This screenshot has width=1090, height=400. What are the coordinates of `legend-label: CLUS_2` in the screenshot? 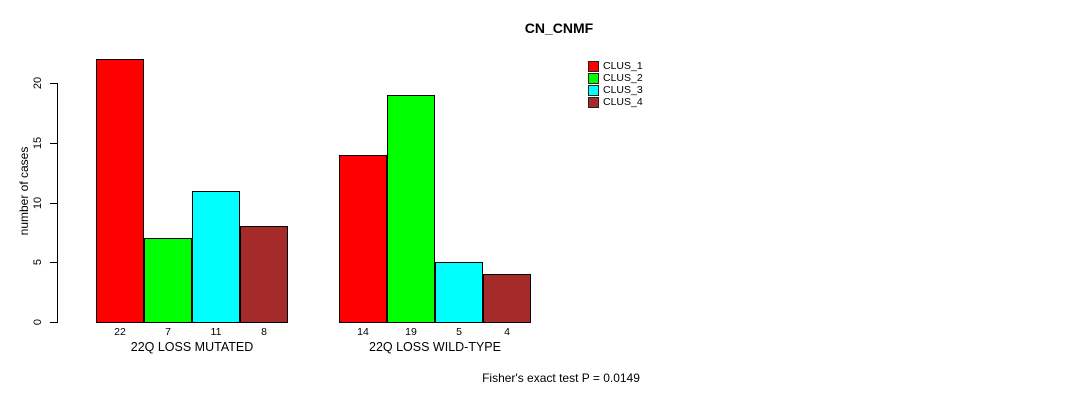 It's located at (623, 78).